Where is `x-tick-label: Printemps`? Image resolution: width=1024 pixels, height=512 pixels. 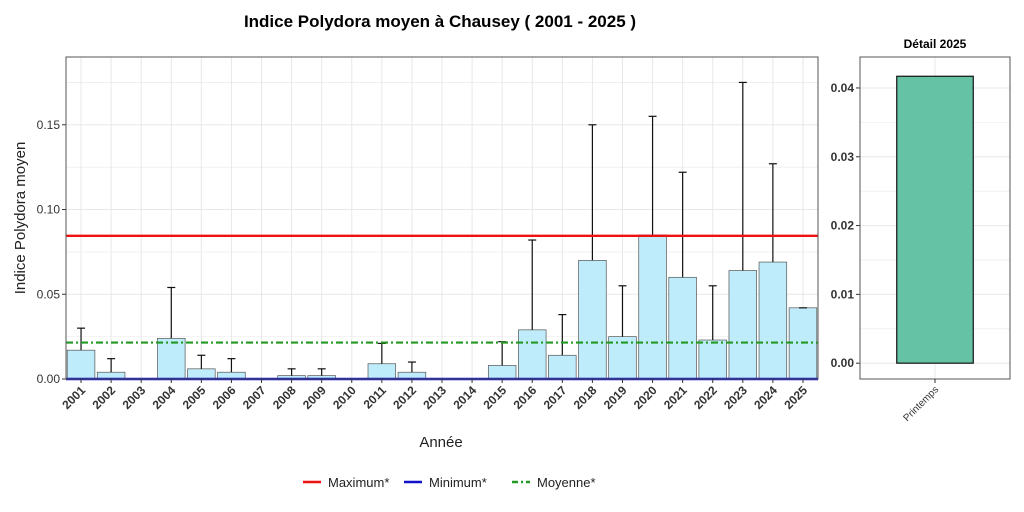 x-tick-label: Printemps is located at coordinates (922, 404).